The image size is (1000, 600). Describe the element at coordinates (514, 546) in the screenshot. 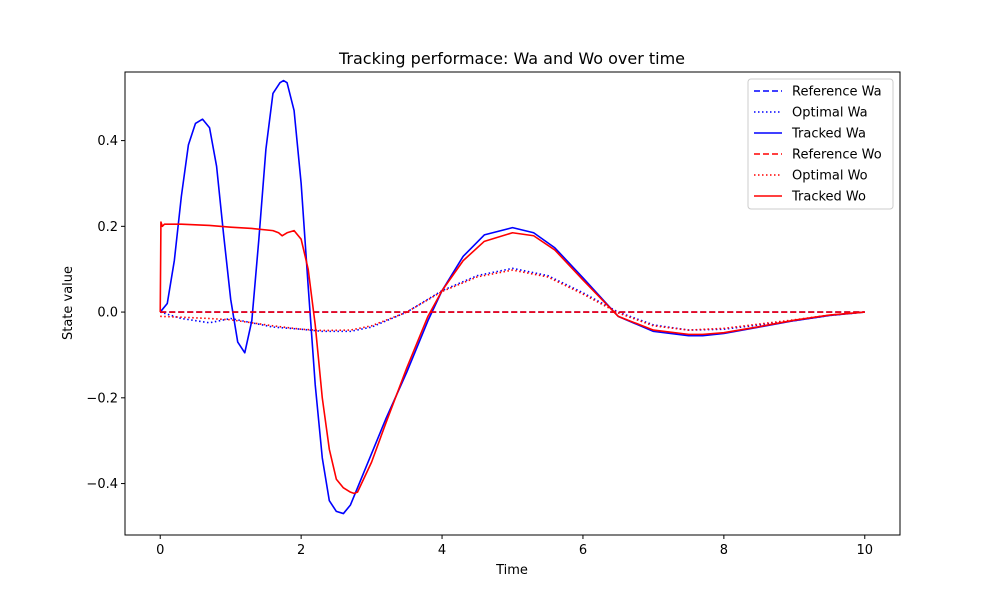

I see `x-axis: 0 2 4 6 8 10` at that location.